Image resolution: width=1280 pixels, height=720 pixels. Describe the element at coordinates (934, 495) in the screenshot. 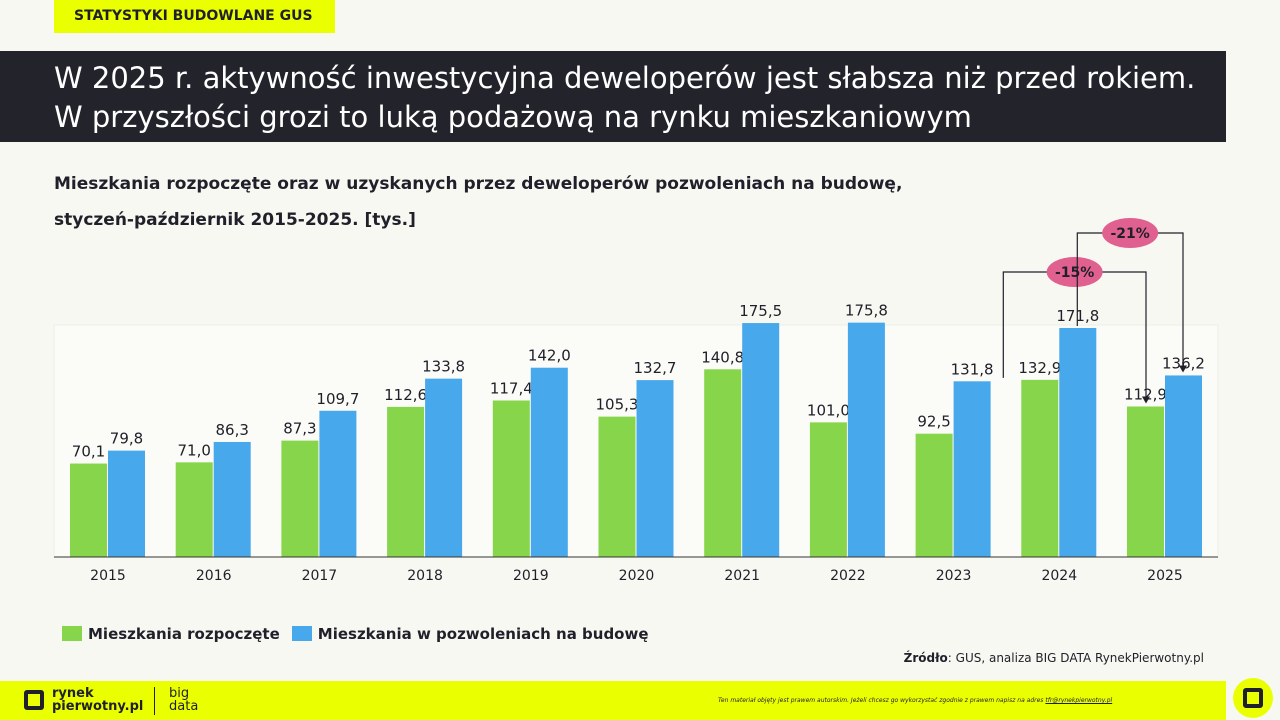

I see `bar-started-2023` at that location.